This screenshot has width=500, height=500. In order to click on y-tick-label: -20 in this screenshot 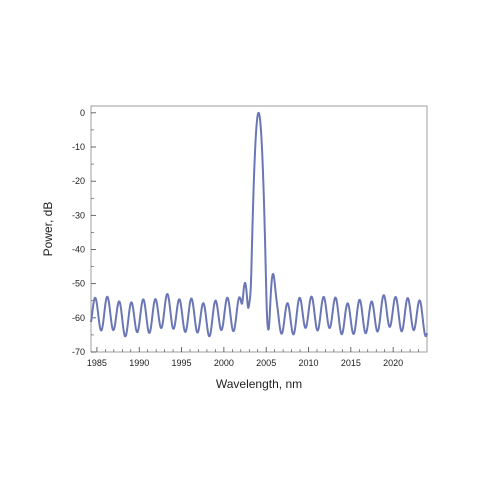, I will do `click(78, 181)`.